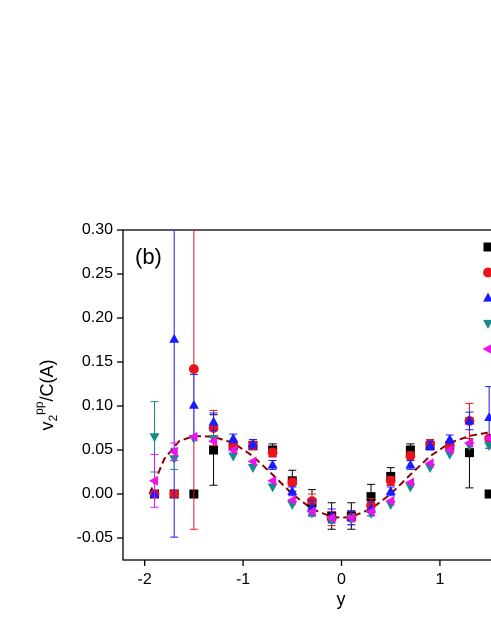 The image size is (491, 635). Describe the element at coordinates (97, 449) in the screenshot. I see `y-tick-label: 0.05` at that location.